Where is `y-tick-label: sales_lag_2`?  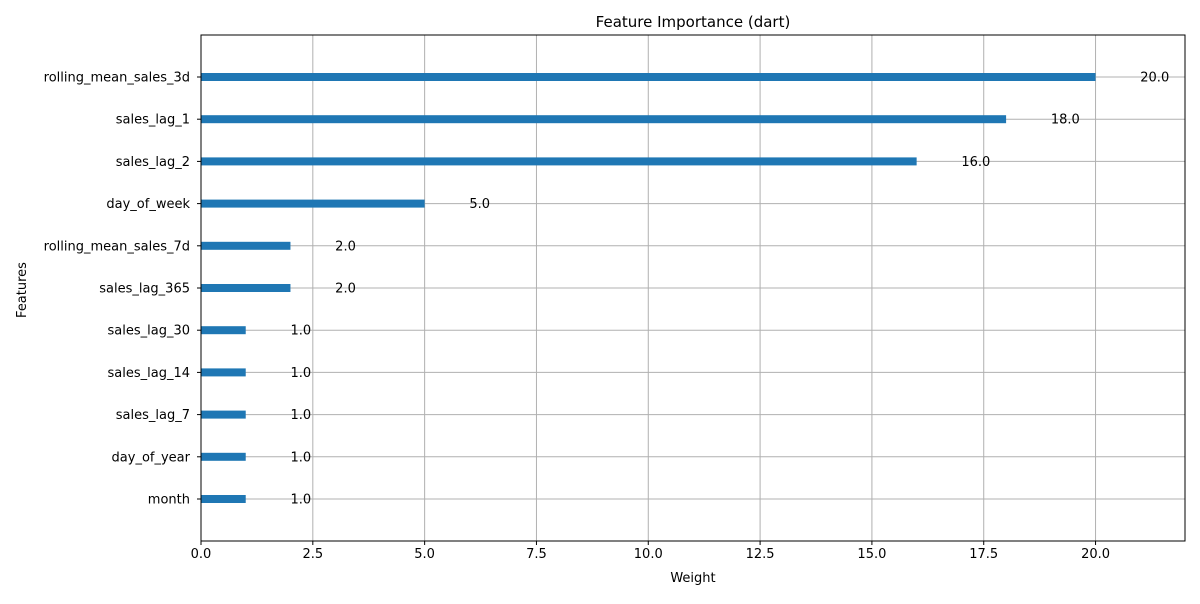 y-tick-label: sales_lag_2 is located at coordinates (153, 162).